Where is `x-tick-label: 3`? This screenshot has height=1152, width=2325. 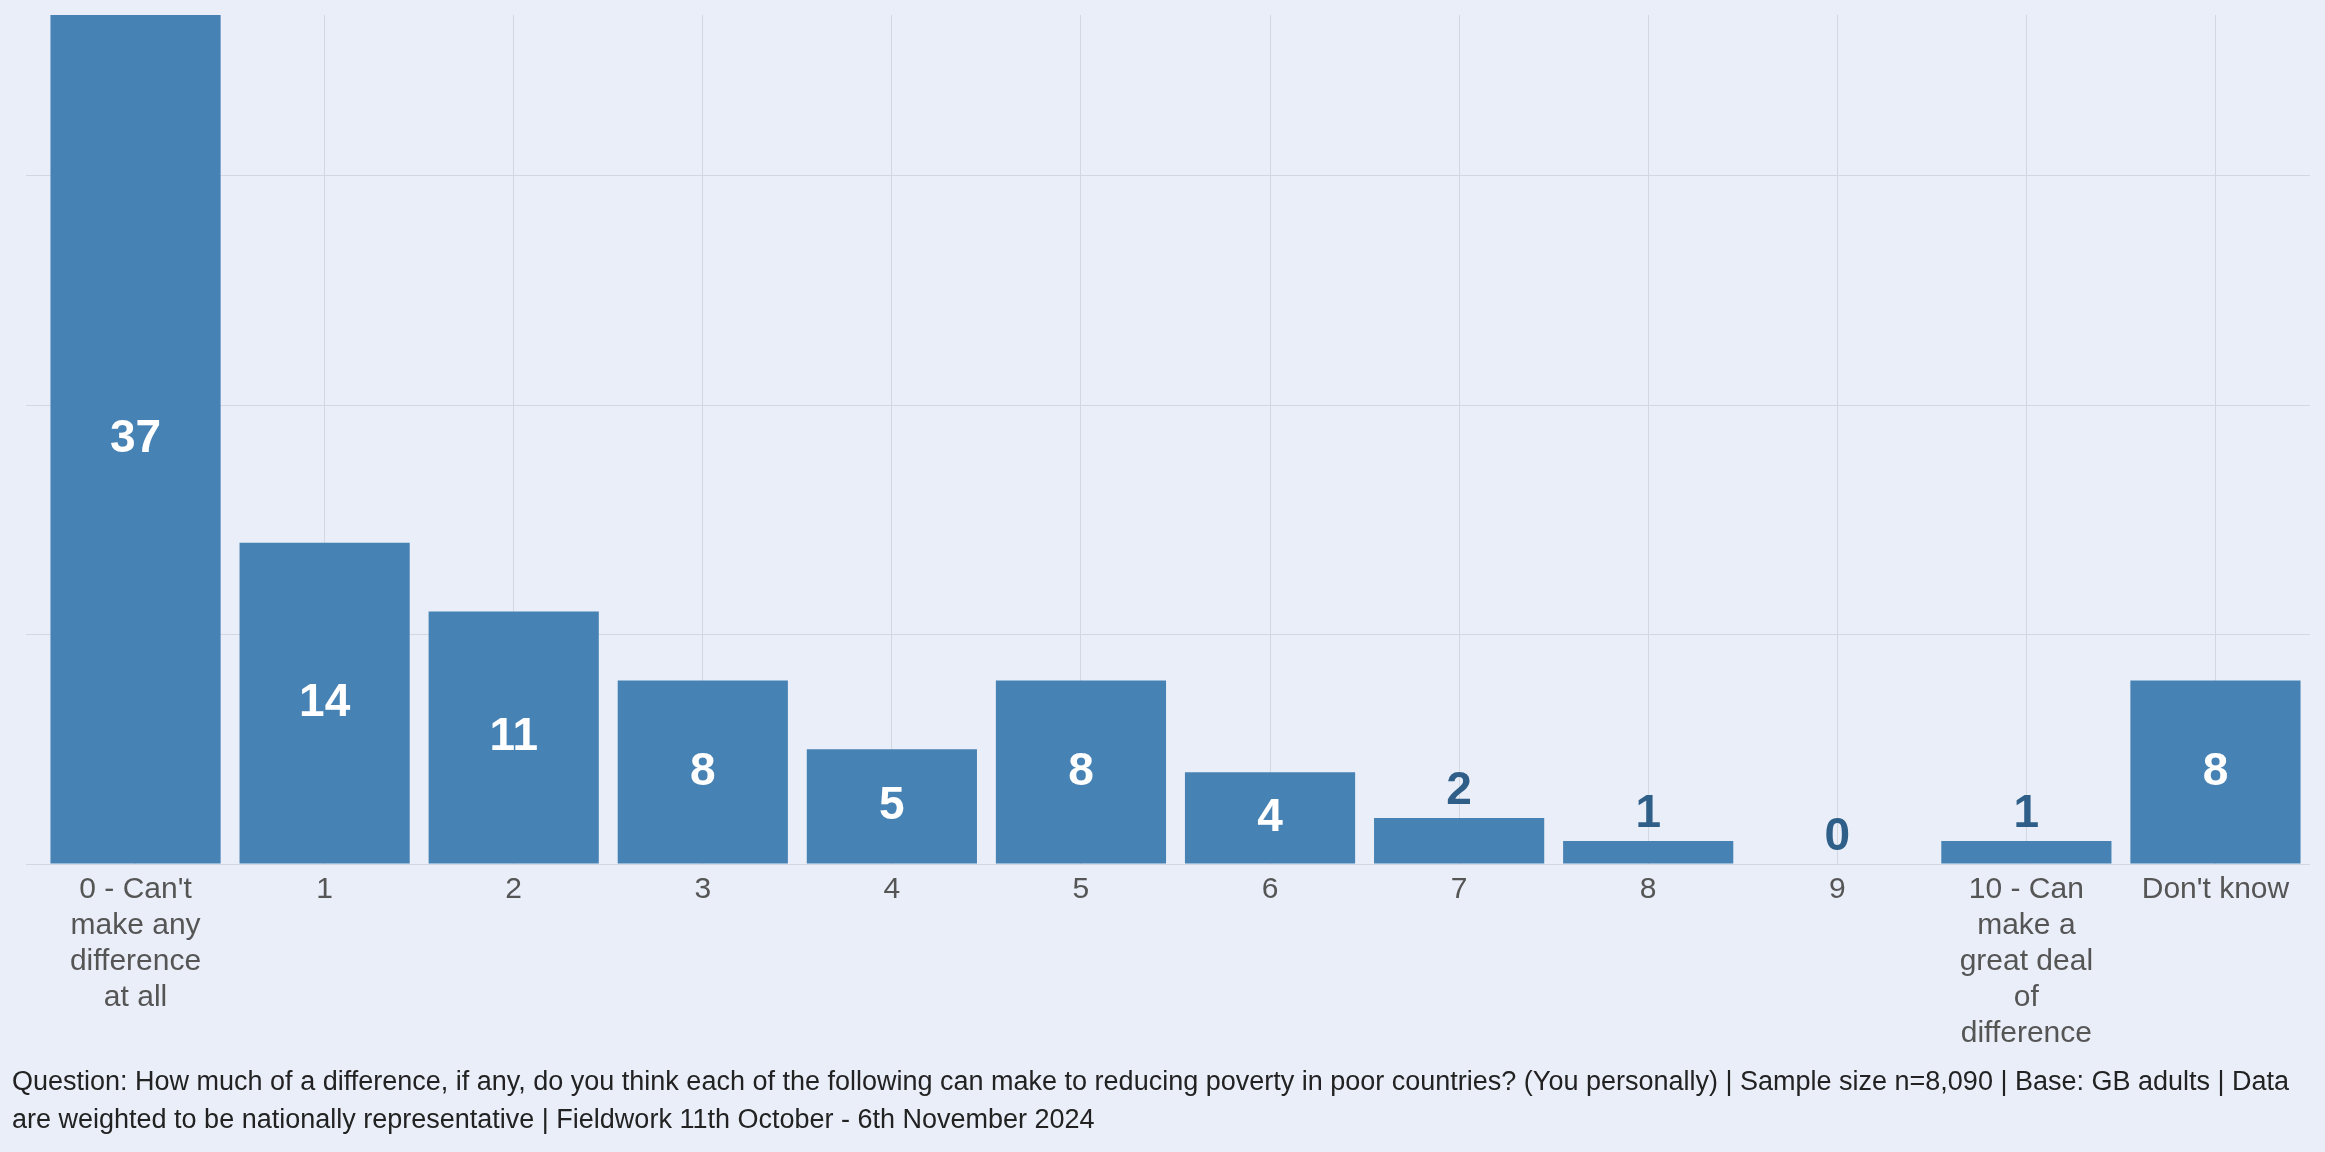
x-tick-label: 3 is located at coordinates (703, 888).